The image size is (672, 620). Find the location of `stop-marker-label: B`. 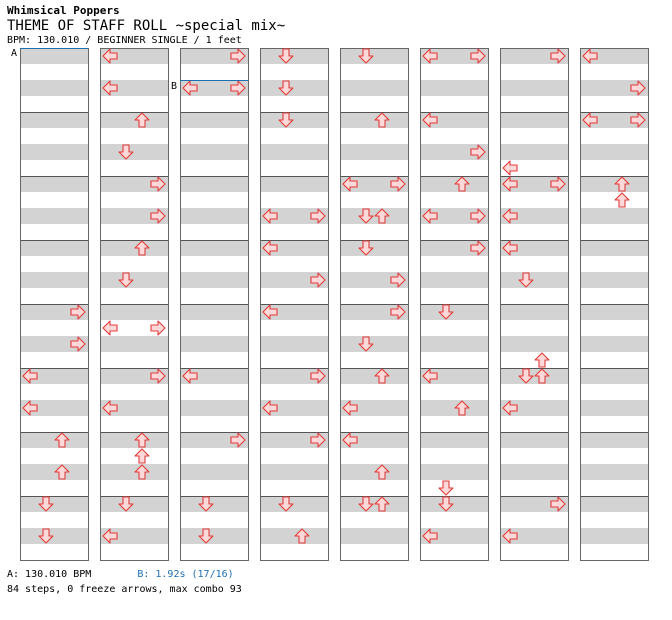

stop-marker-label: B is located at coordinates (174, 86).